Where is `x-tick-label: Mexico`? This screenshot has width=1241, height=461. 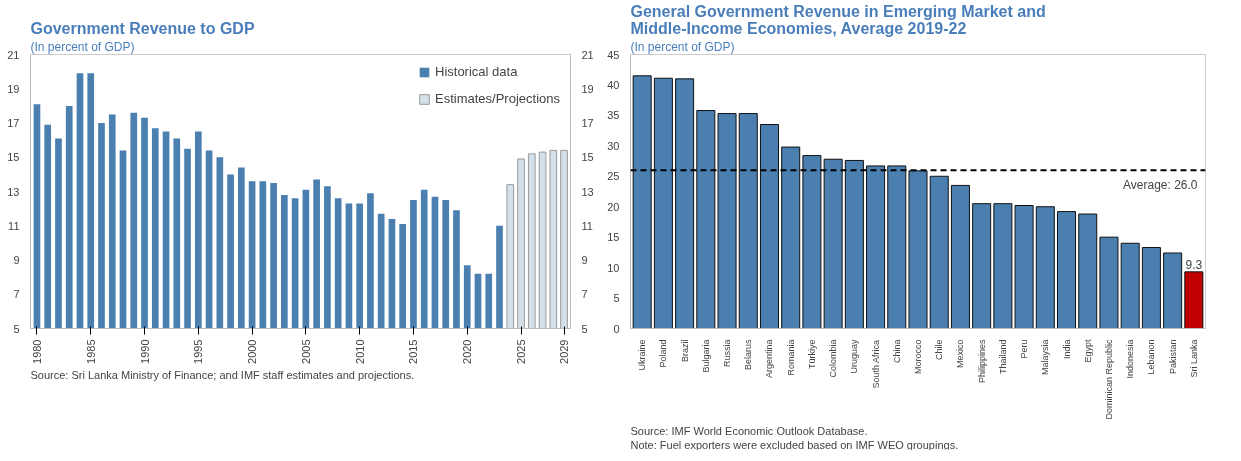 x-tick-label: Mexico is located at coordinates (960, 354).